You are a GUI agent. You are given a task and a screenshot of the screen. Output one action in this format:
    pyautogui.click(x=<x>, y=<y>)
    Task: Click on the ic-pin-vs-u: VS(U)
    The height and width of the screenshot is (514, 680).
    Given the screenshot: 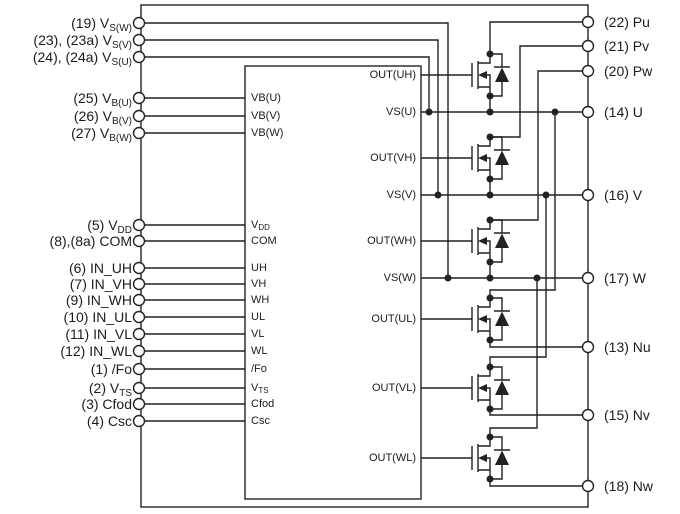 What is the action you would take?
    pyautogui.click(x=401, y=112)
    